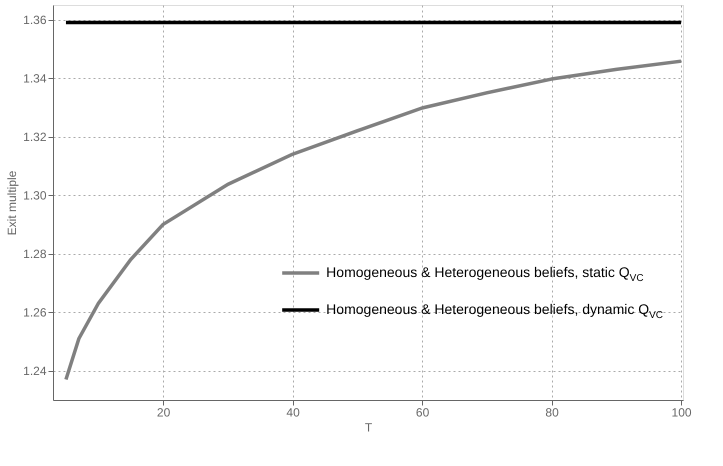  I want to click on y-tick-label: 1.36, so click(35, 20).